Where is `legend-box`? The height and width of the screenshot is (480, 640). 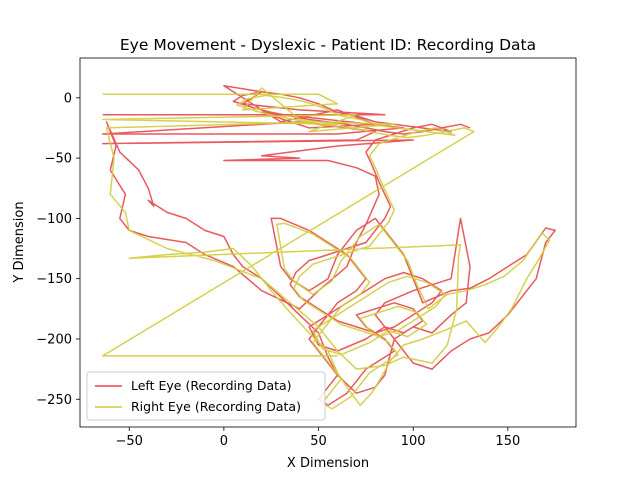 legend-box is located at coordinates (206, 396).